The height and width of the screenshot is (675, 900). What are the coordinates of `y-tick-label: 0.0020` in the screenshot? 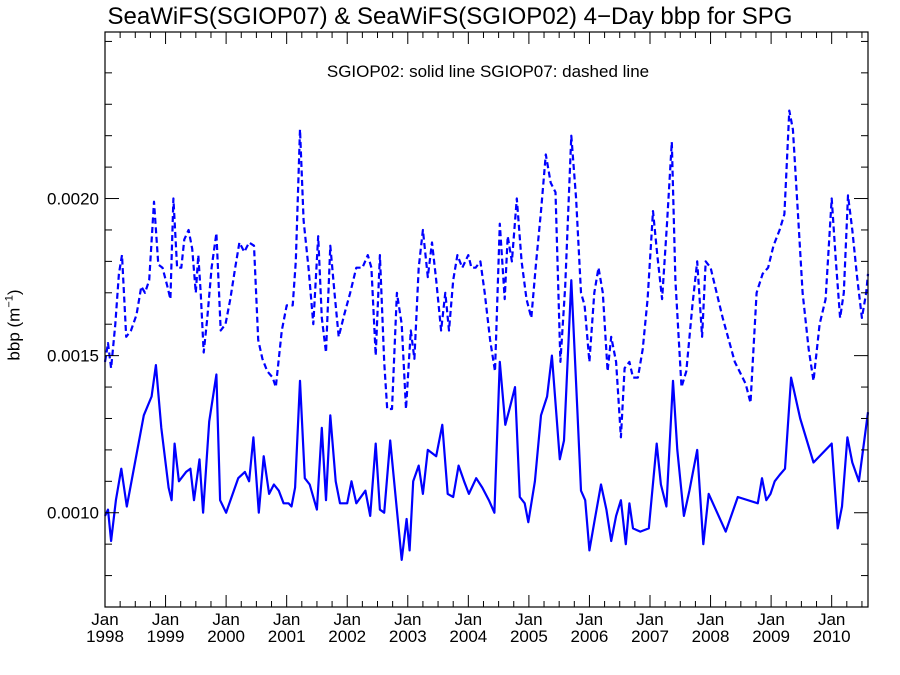 It's located at (73, 199).